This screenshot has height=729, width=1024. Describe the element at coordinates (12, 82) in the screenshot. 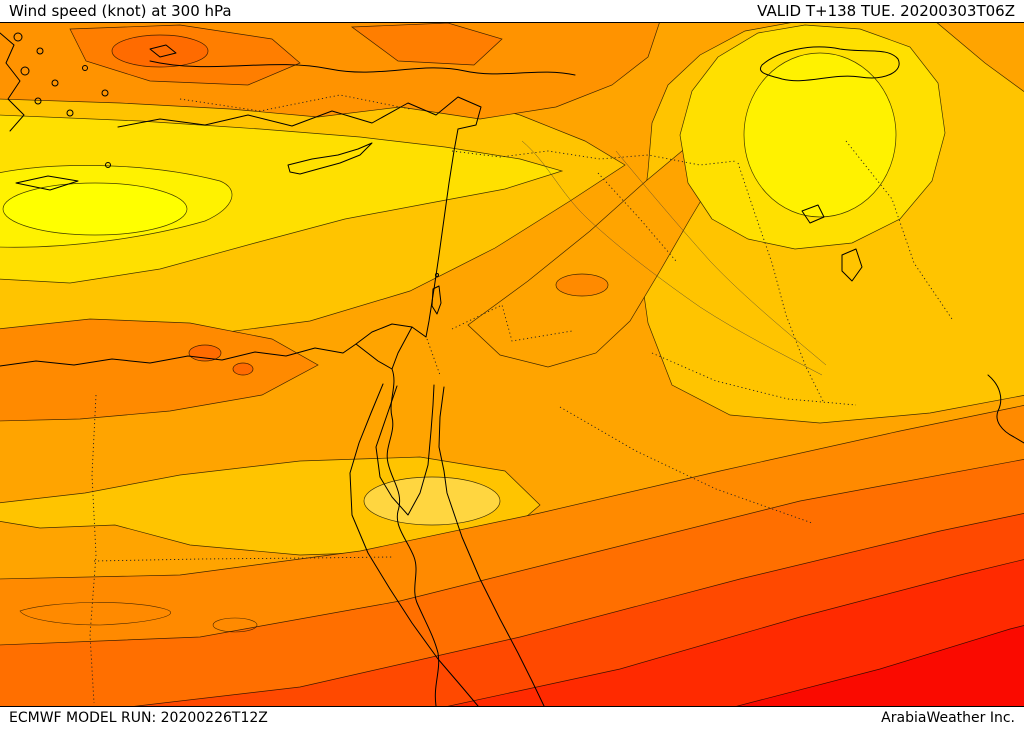

I see `coastline-aegean` at that location.